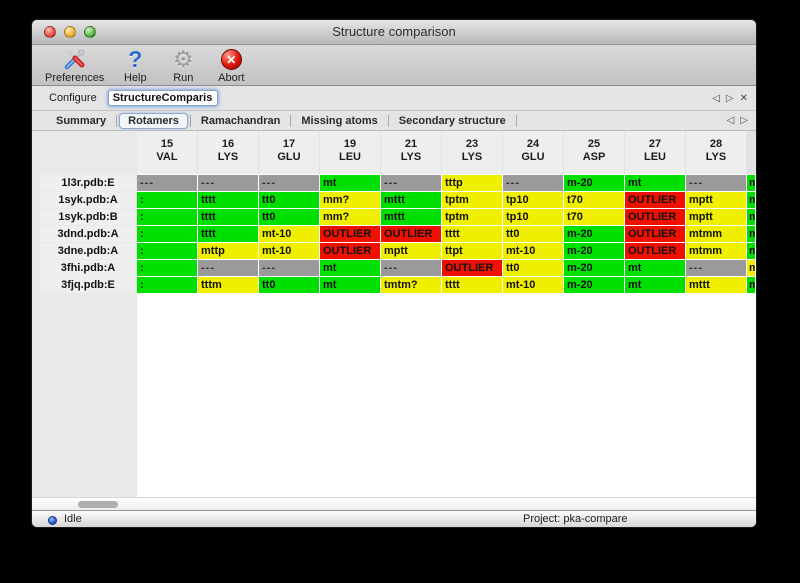  What do you see at coordinates (472, 251) in the screenshot?
I see `rotamer-cell: ttpt` at bounding box center [472, 251].